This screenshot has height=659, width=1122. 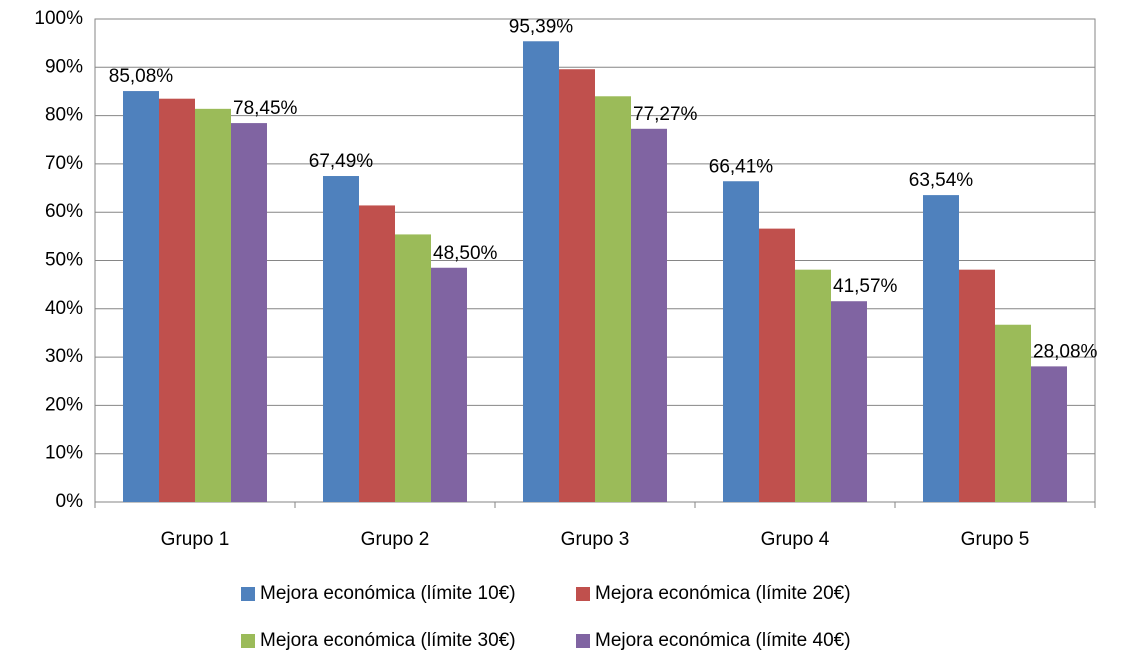 What do you see at coordinates (64, 163) in the screenshot?
I see `y-tick-label: 70%` at bounding box center [64, 163].